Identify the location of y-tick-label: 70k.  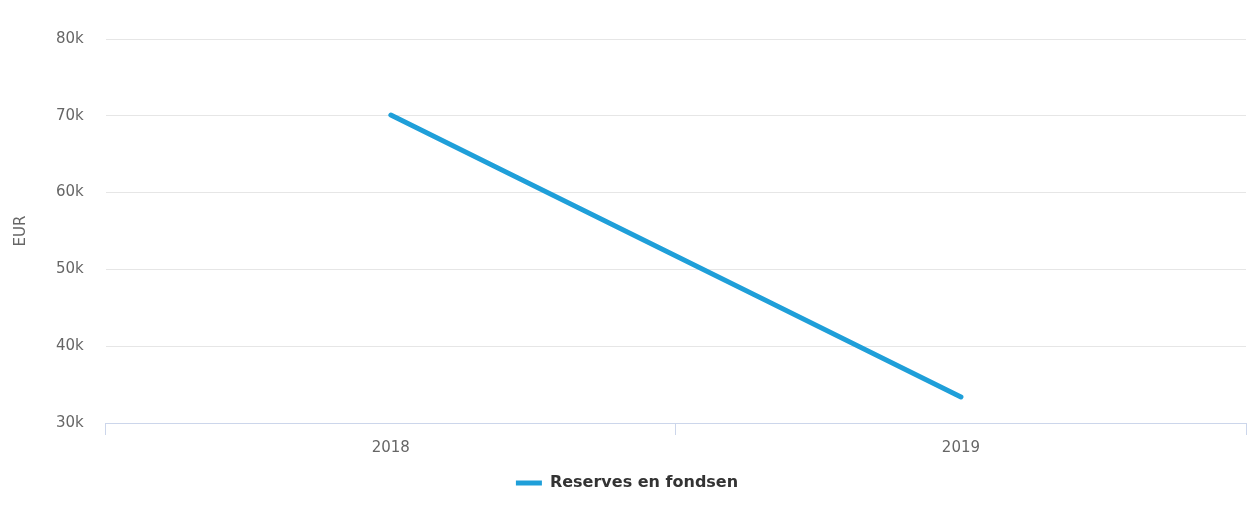
(70, 114).